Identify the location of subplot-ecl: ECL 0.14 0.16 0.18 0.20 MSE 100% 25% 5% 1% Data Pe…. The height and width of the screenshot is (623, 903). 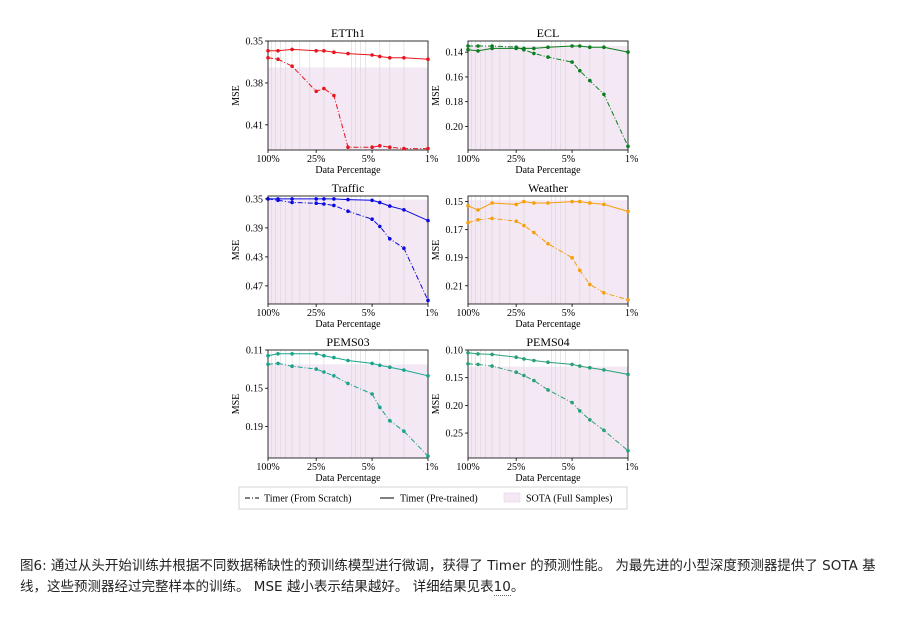
(534, 101).